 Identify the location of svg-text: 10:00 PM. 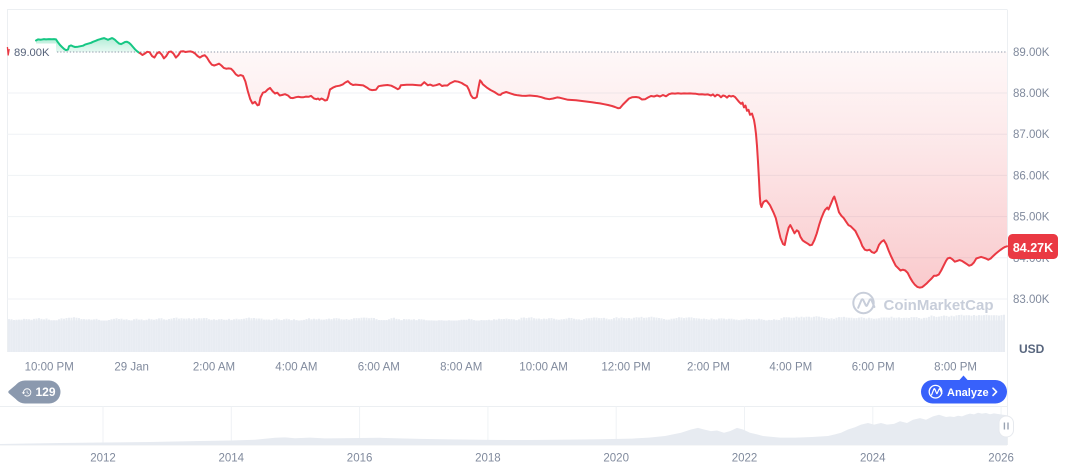
(49, 368).